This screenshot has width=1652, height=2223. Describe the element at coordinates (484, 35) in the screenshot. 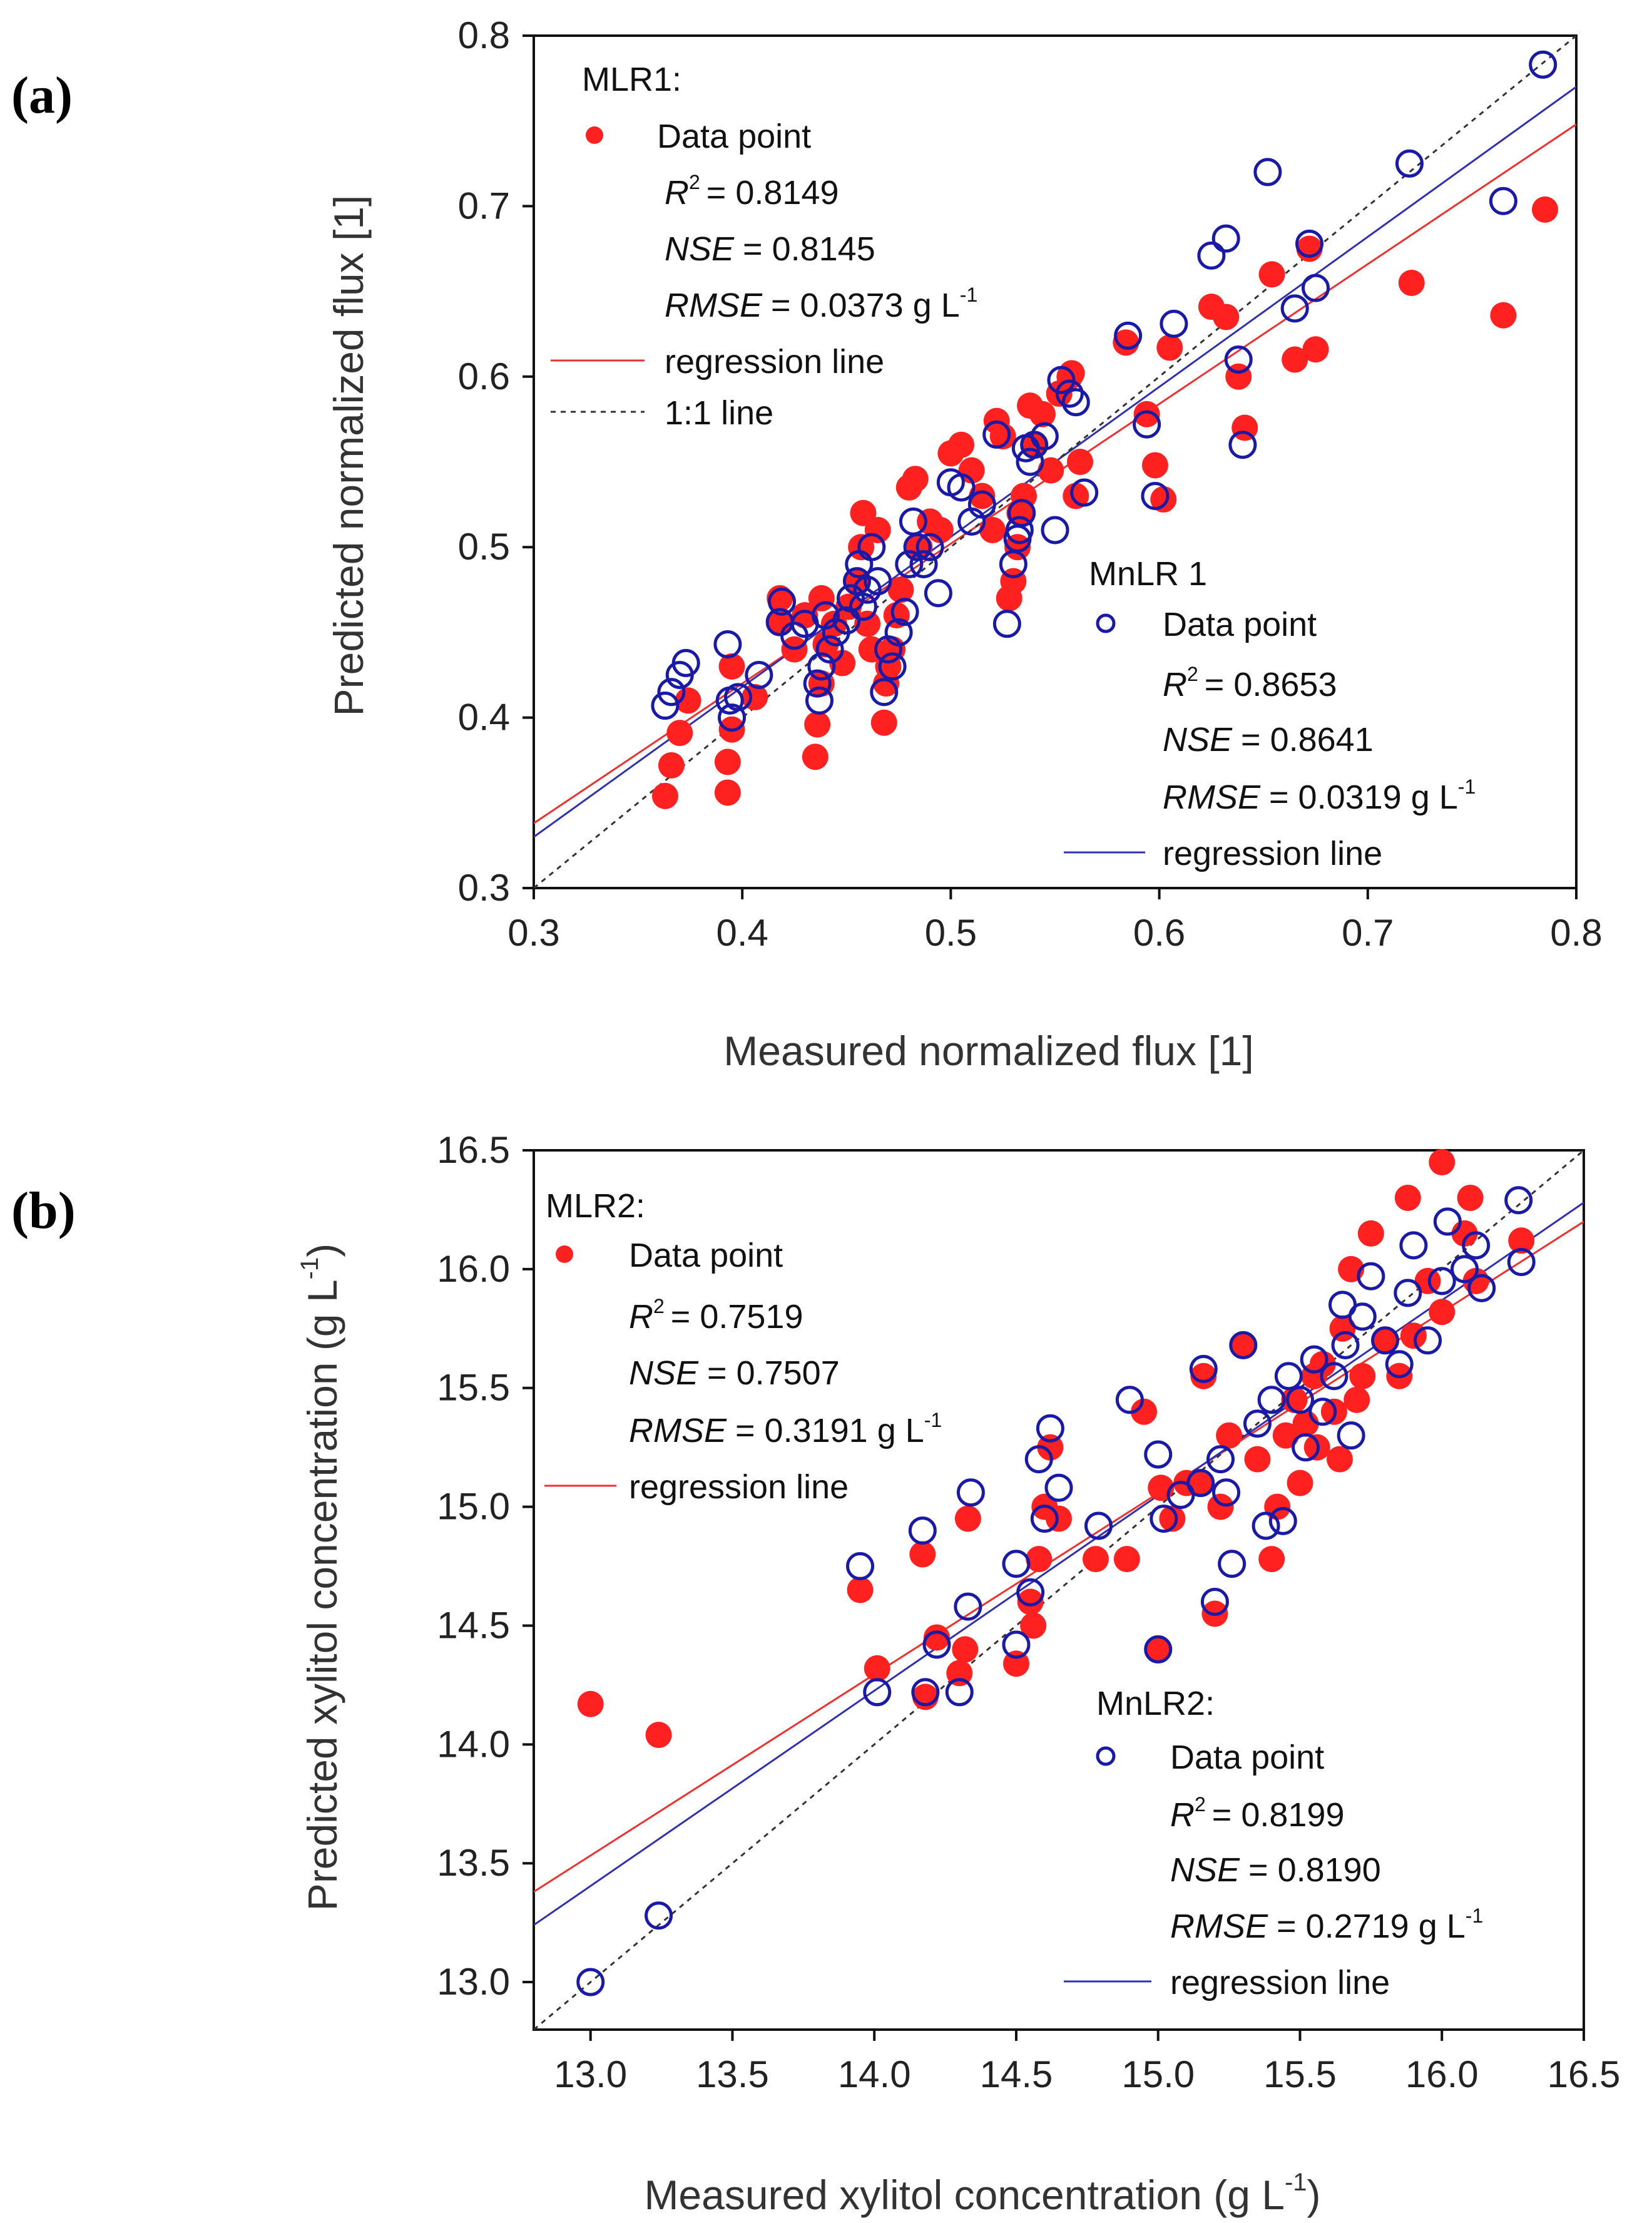

I see `panel-a-y-tick-label-5: 0.8` at that location.